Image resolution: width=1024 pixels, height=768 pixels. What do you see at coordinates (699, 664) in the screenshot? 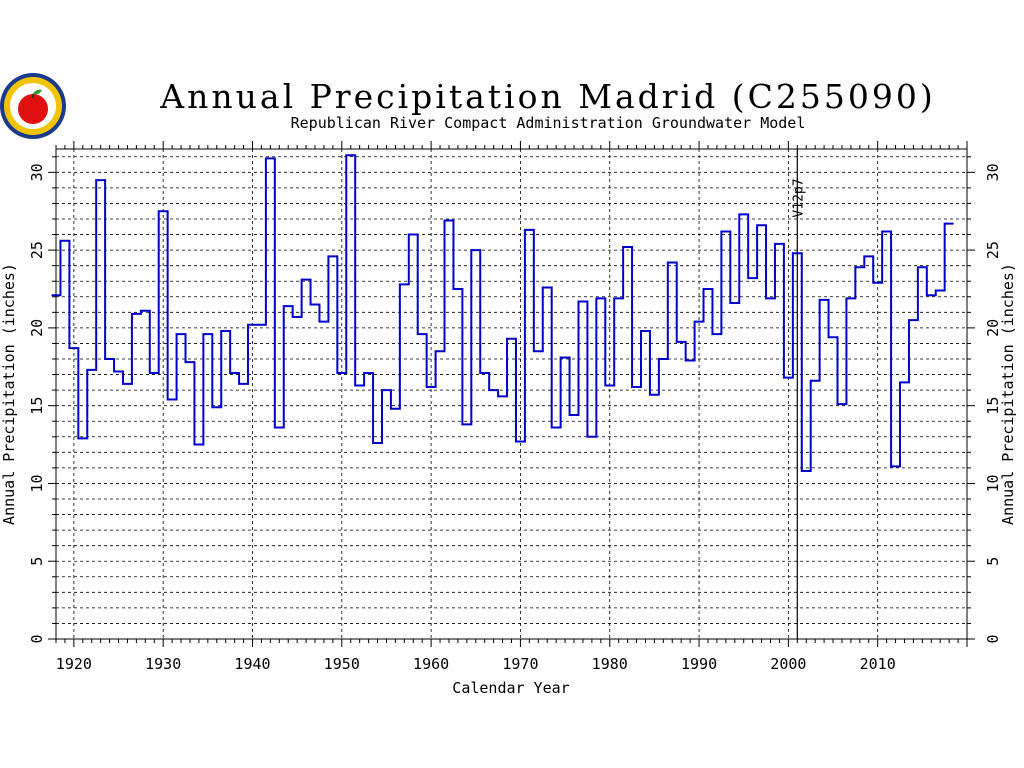
I see `x-tick-label: 1990` at bounding box center [699, 664].